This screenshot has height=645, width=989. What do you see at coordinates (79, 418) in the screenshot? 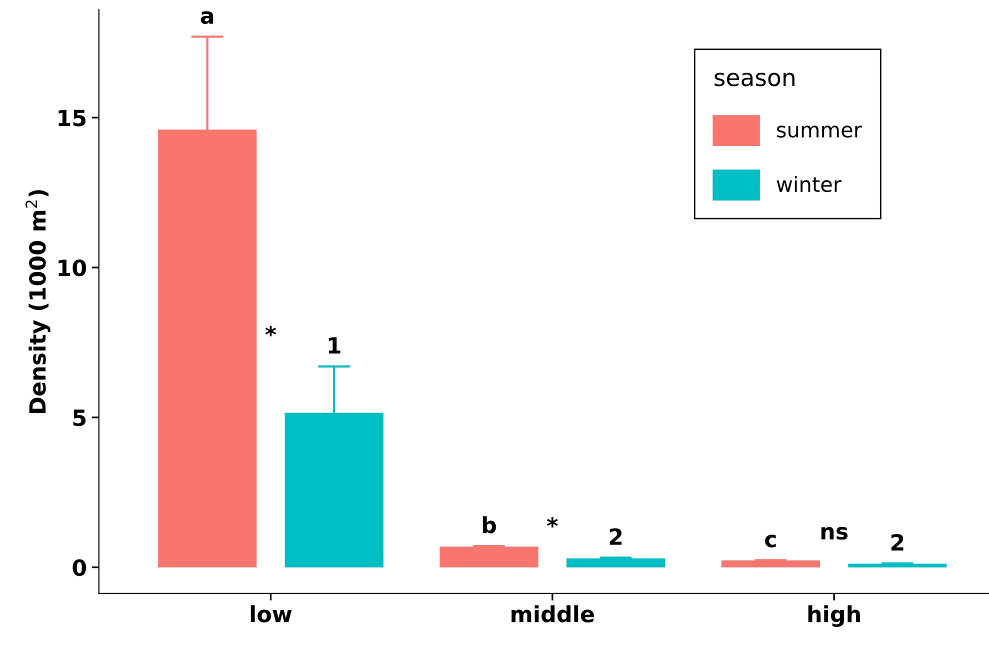
I see `y-tick-label: 5` at bounding box center [79, 418].